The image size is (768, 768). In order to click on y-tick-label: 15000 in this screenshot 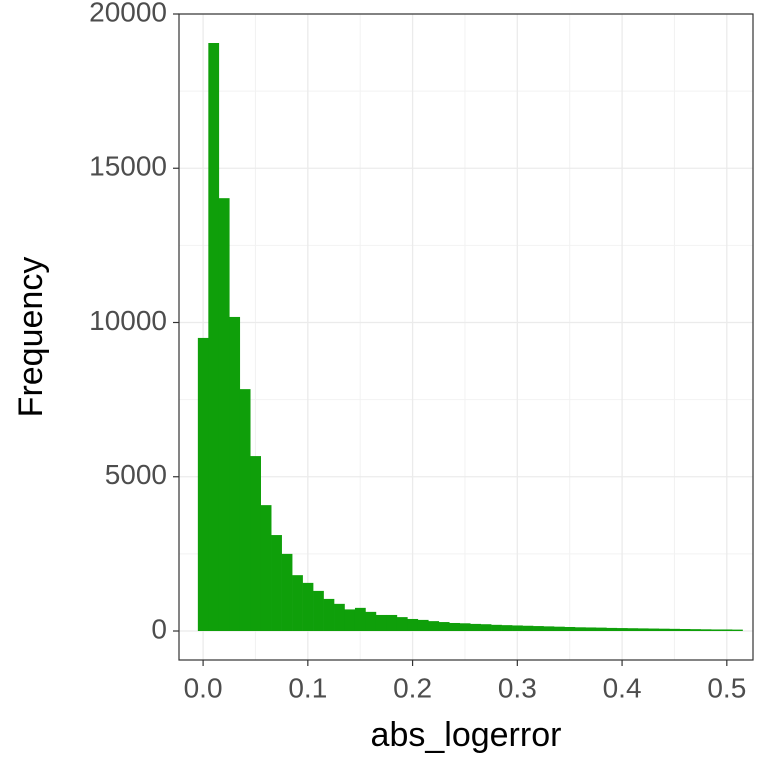, I will do `click(128, 166)`.